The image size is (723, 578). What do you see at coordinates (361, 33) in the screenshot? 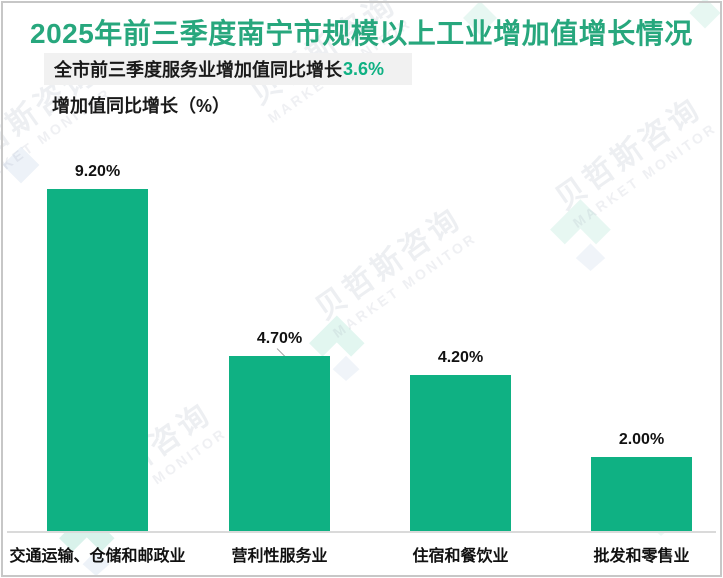
I see `page-title: 2025年前三季度南宁市规模以上工业增加值增长情况` at bounding box center [361, 33].